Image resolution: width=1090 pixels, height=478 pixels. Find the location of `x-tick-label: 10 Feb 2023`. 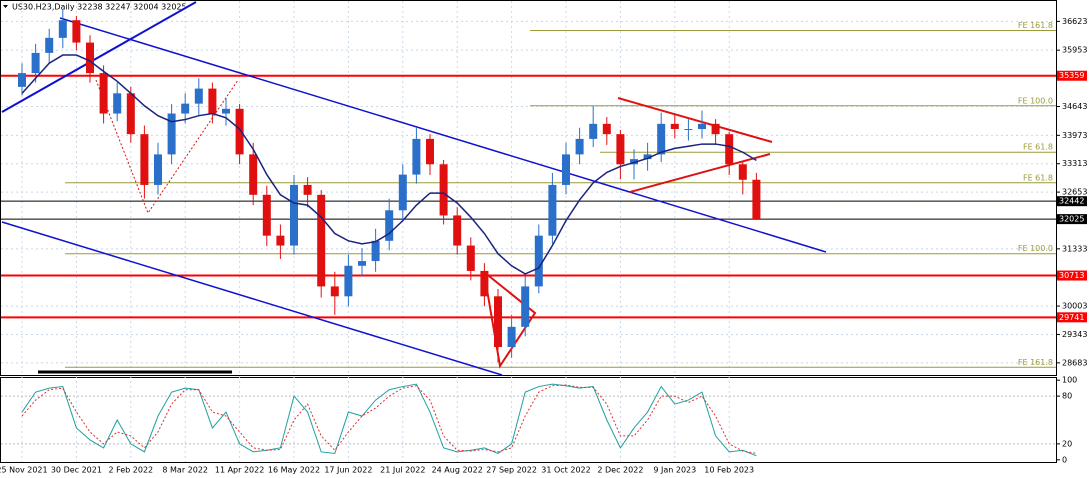

x-tick-label: 10 Feb 2023 is located at coordinates (729, 470).